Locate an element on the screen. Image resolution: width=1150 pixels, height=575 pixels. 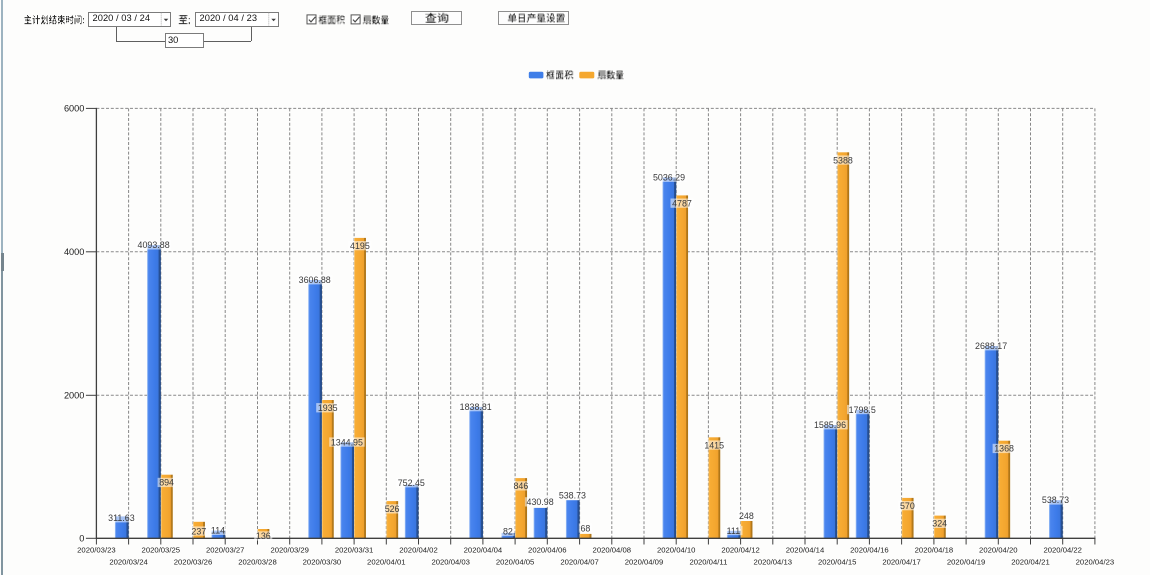
svg-text: 2020/04/03 is located at coordinates (450, 562).